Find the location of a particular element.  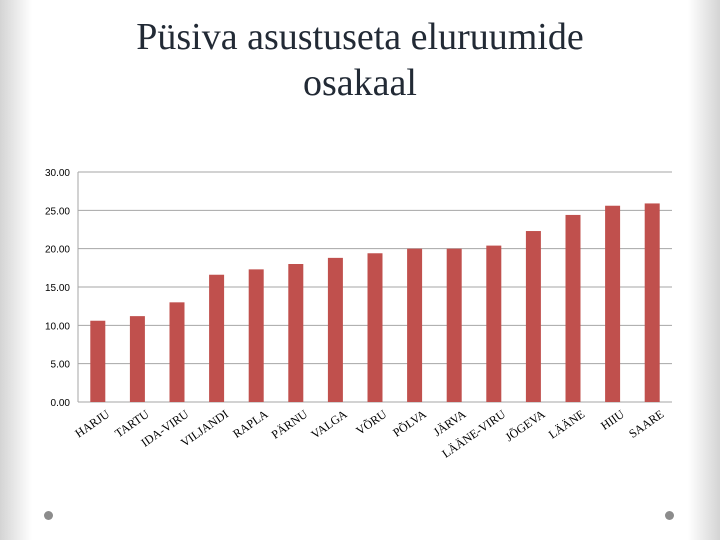

chart-title-line-1: Püsiva asustuseta eluruumide is located at coordinates (360, 37).